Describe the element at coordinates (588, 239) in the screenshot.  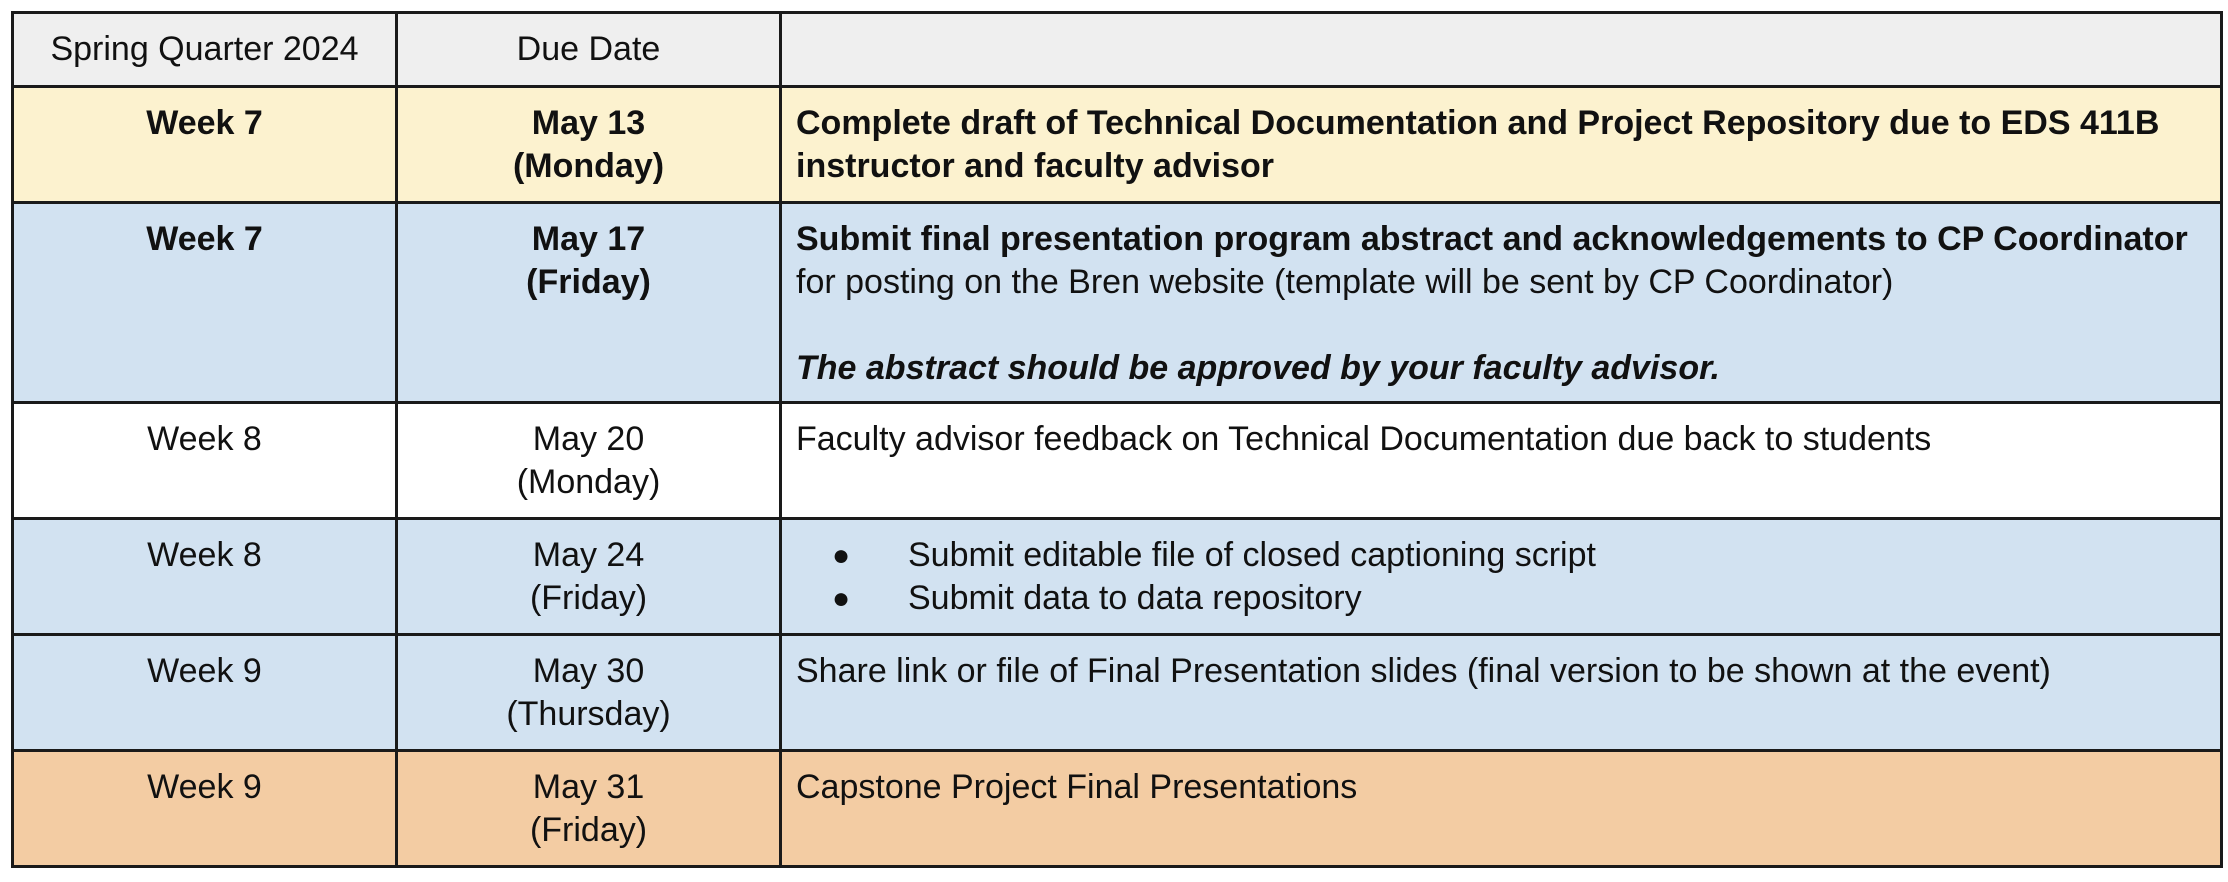
I see `due-date: May 17` at that location.